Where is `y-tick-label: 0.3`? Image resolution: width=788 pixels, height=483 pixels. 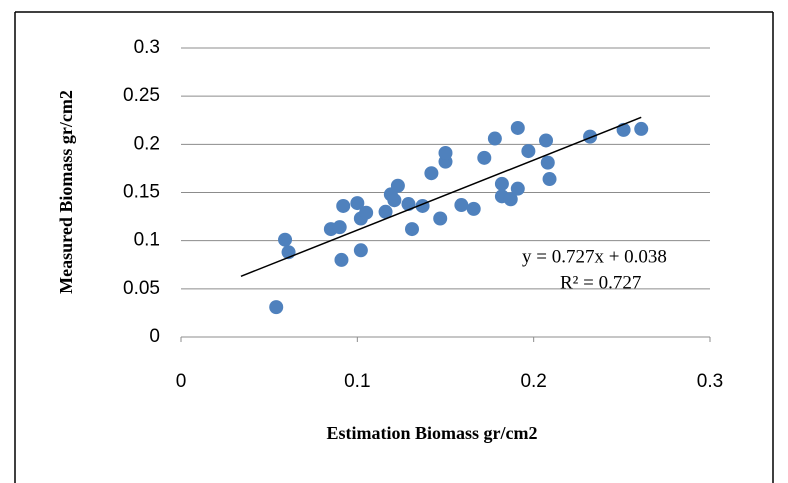
y-tick-label: 0.3 is located at coordinates (147, 47).